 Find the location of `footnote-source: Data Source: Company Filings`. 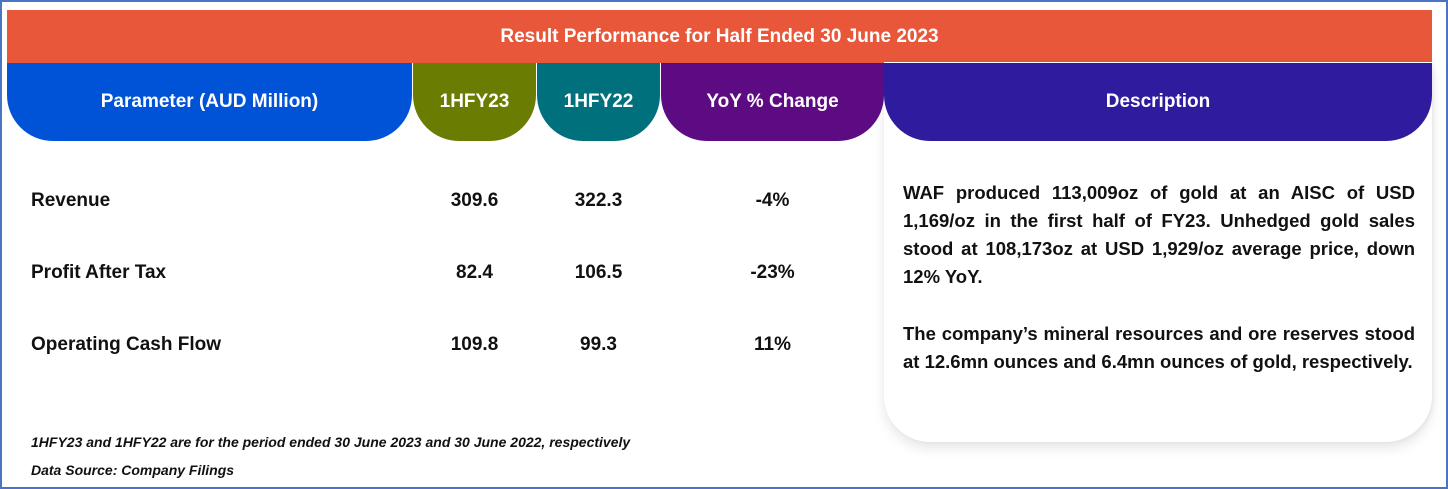

footnote-source: Data Source: Company Filings is located at coordinates (133, 470).